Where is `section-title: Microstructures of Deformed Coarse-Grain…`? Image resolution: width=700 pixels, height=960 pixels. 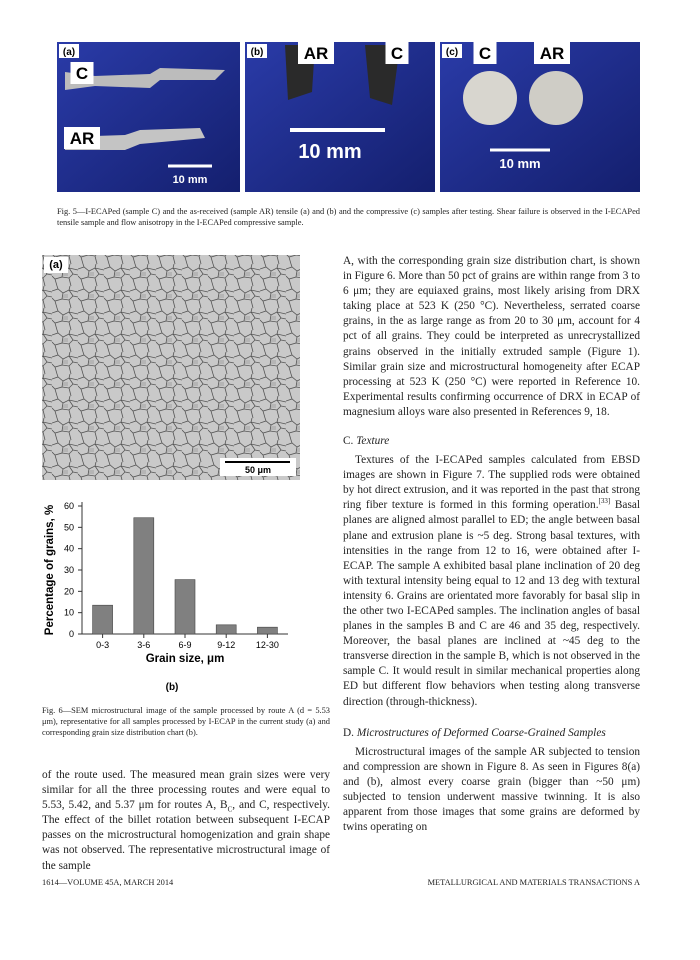 section-title: Microstructures of Deformed Coarse-Grain… is located at coordinates (481, 732).